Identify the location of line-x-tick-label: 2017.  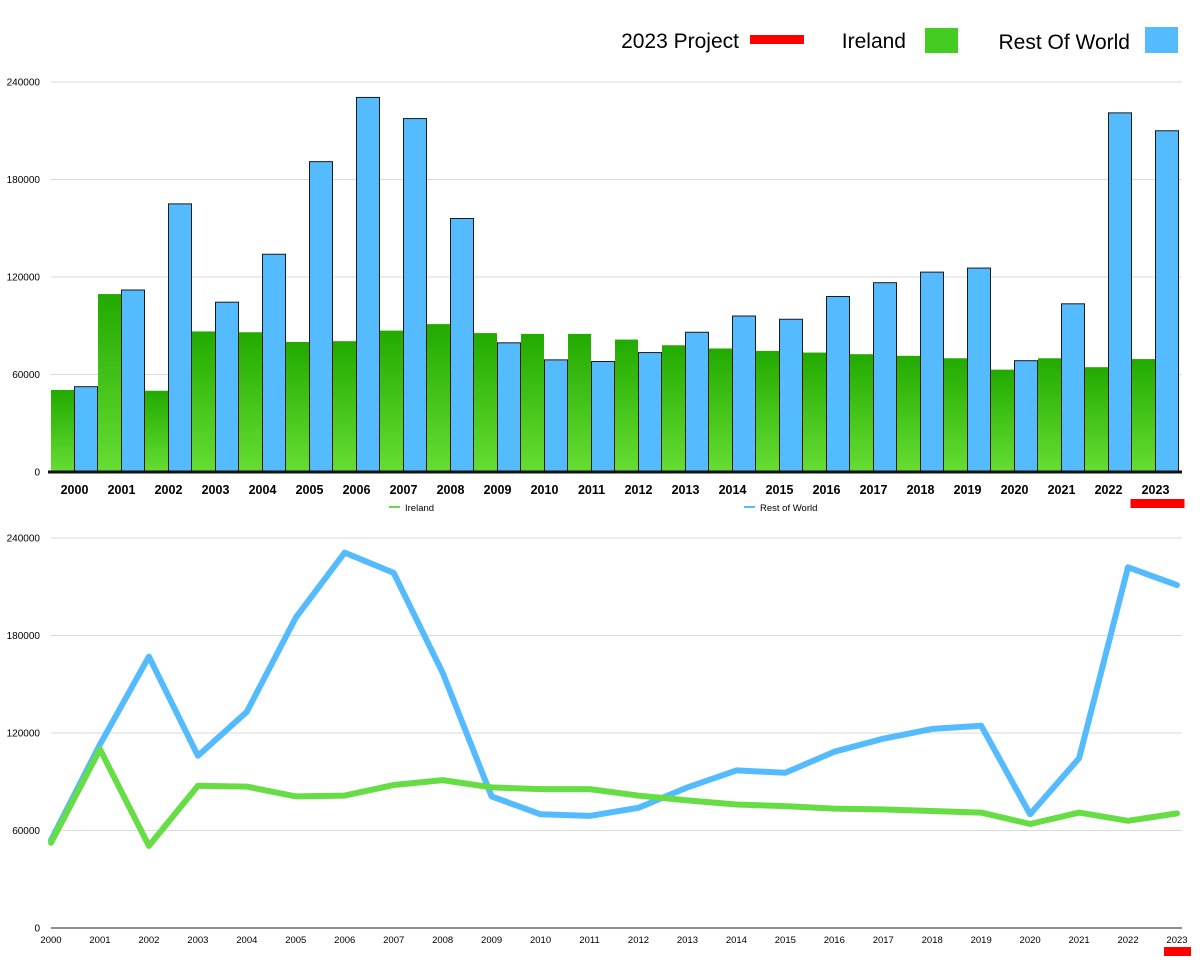
(883, 940).